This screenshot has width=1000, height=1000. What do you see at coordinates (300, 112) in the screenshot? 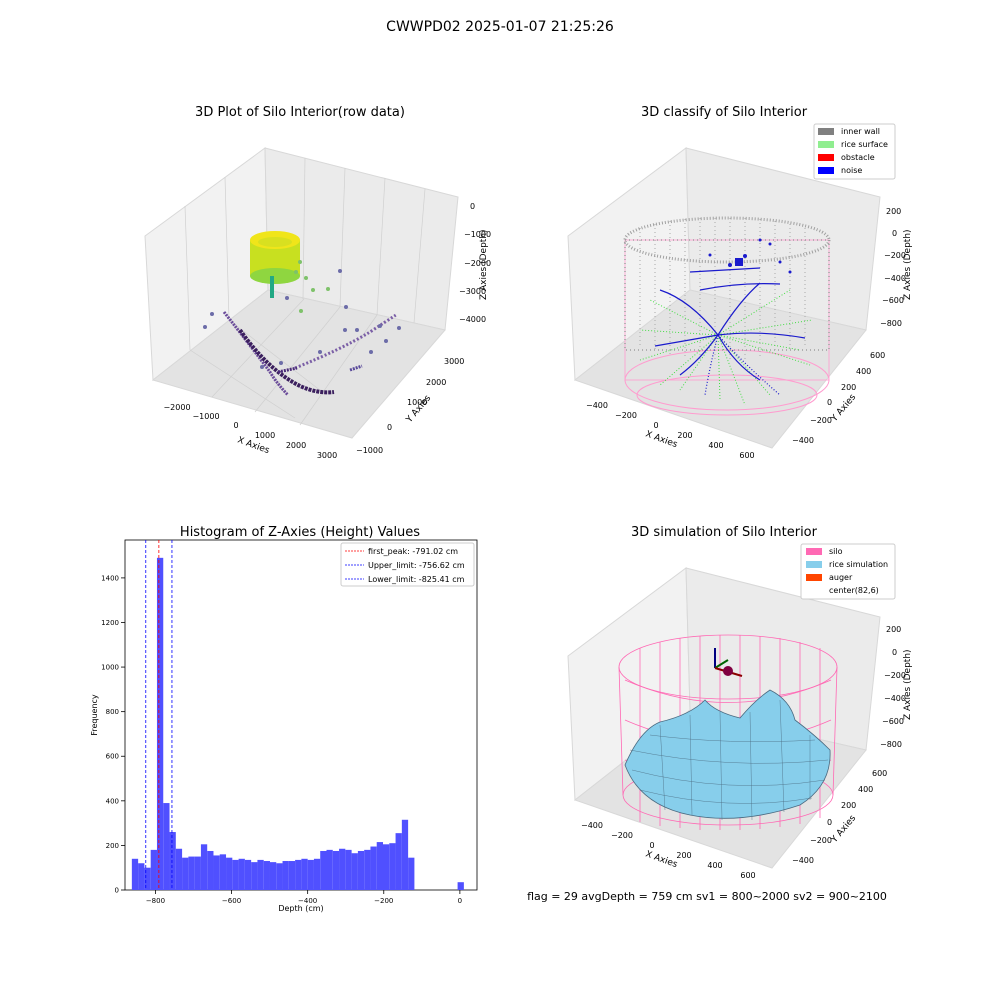
I see `raw-title: 3D Plot of Silo Interior(row data)` at bounding box center [300, 112].